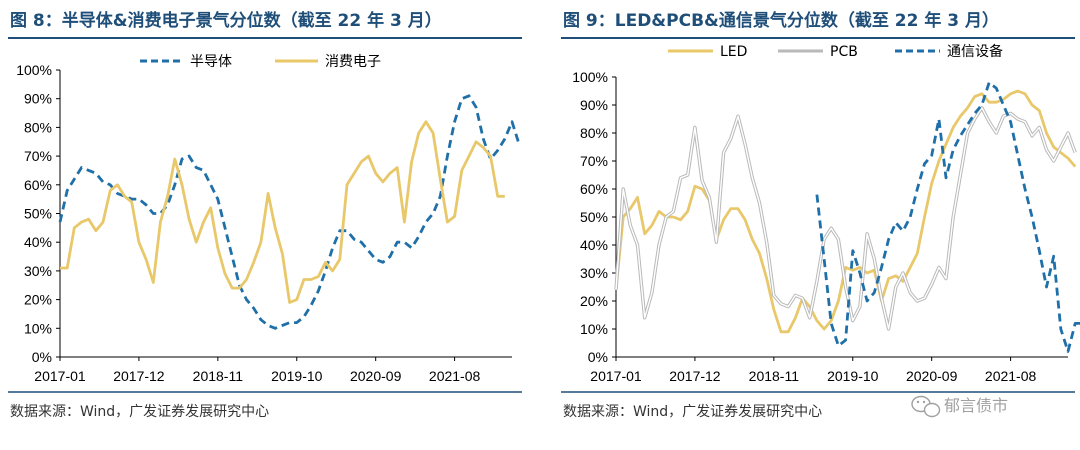 This screenshot has height=450, width=1080. Describe the element at coordinates (260, 62) in the screenshot. I see `legend: 半导体 消费电子` at that location.